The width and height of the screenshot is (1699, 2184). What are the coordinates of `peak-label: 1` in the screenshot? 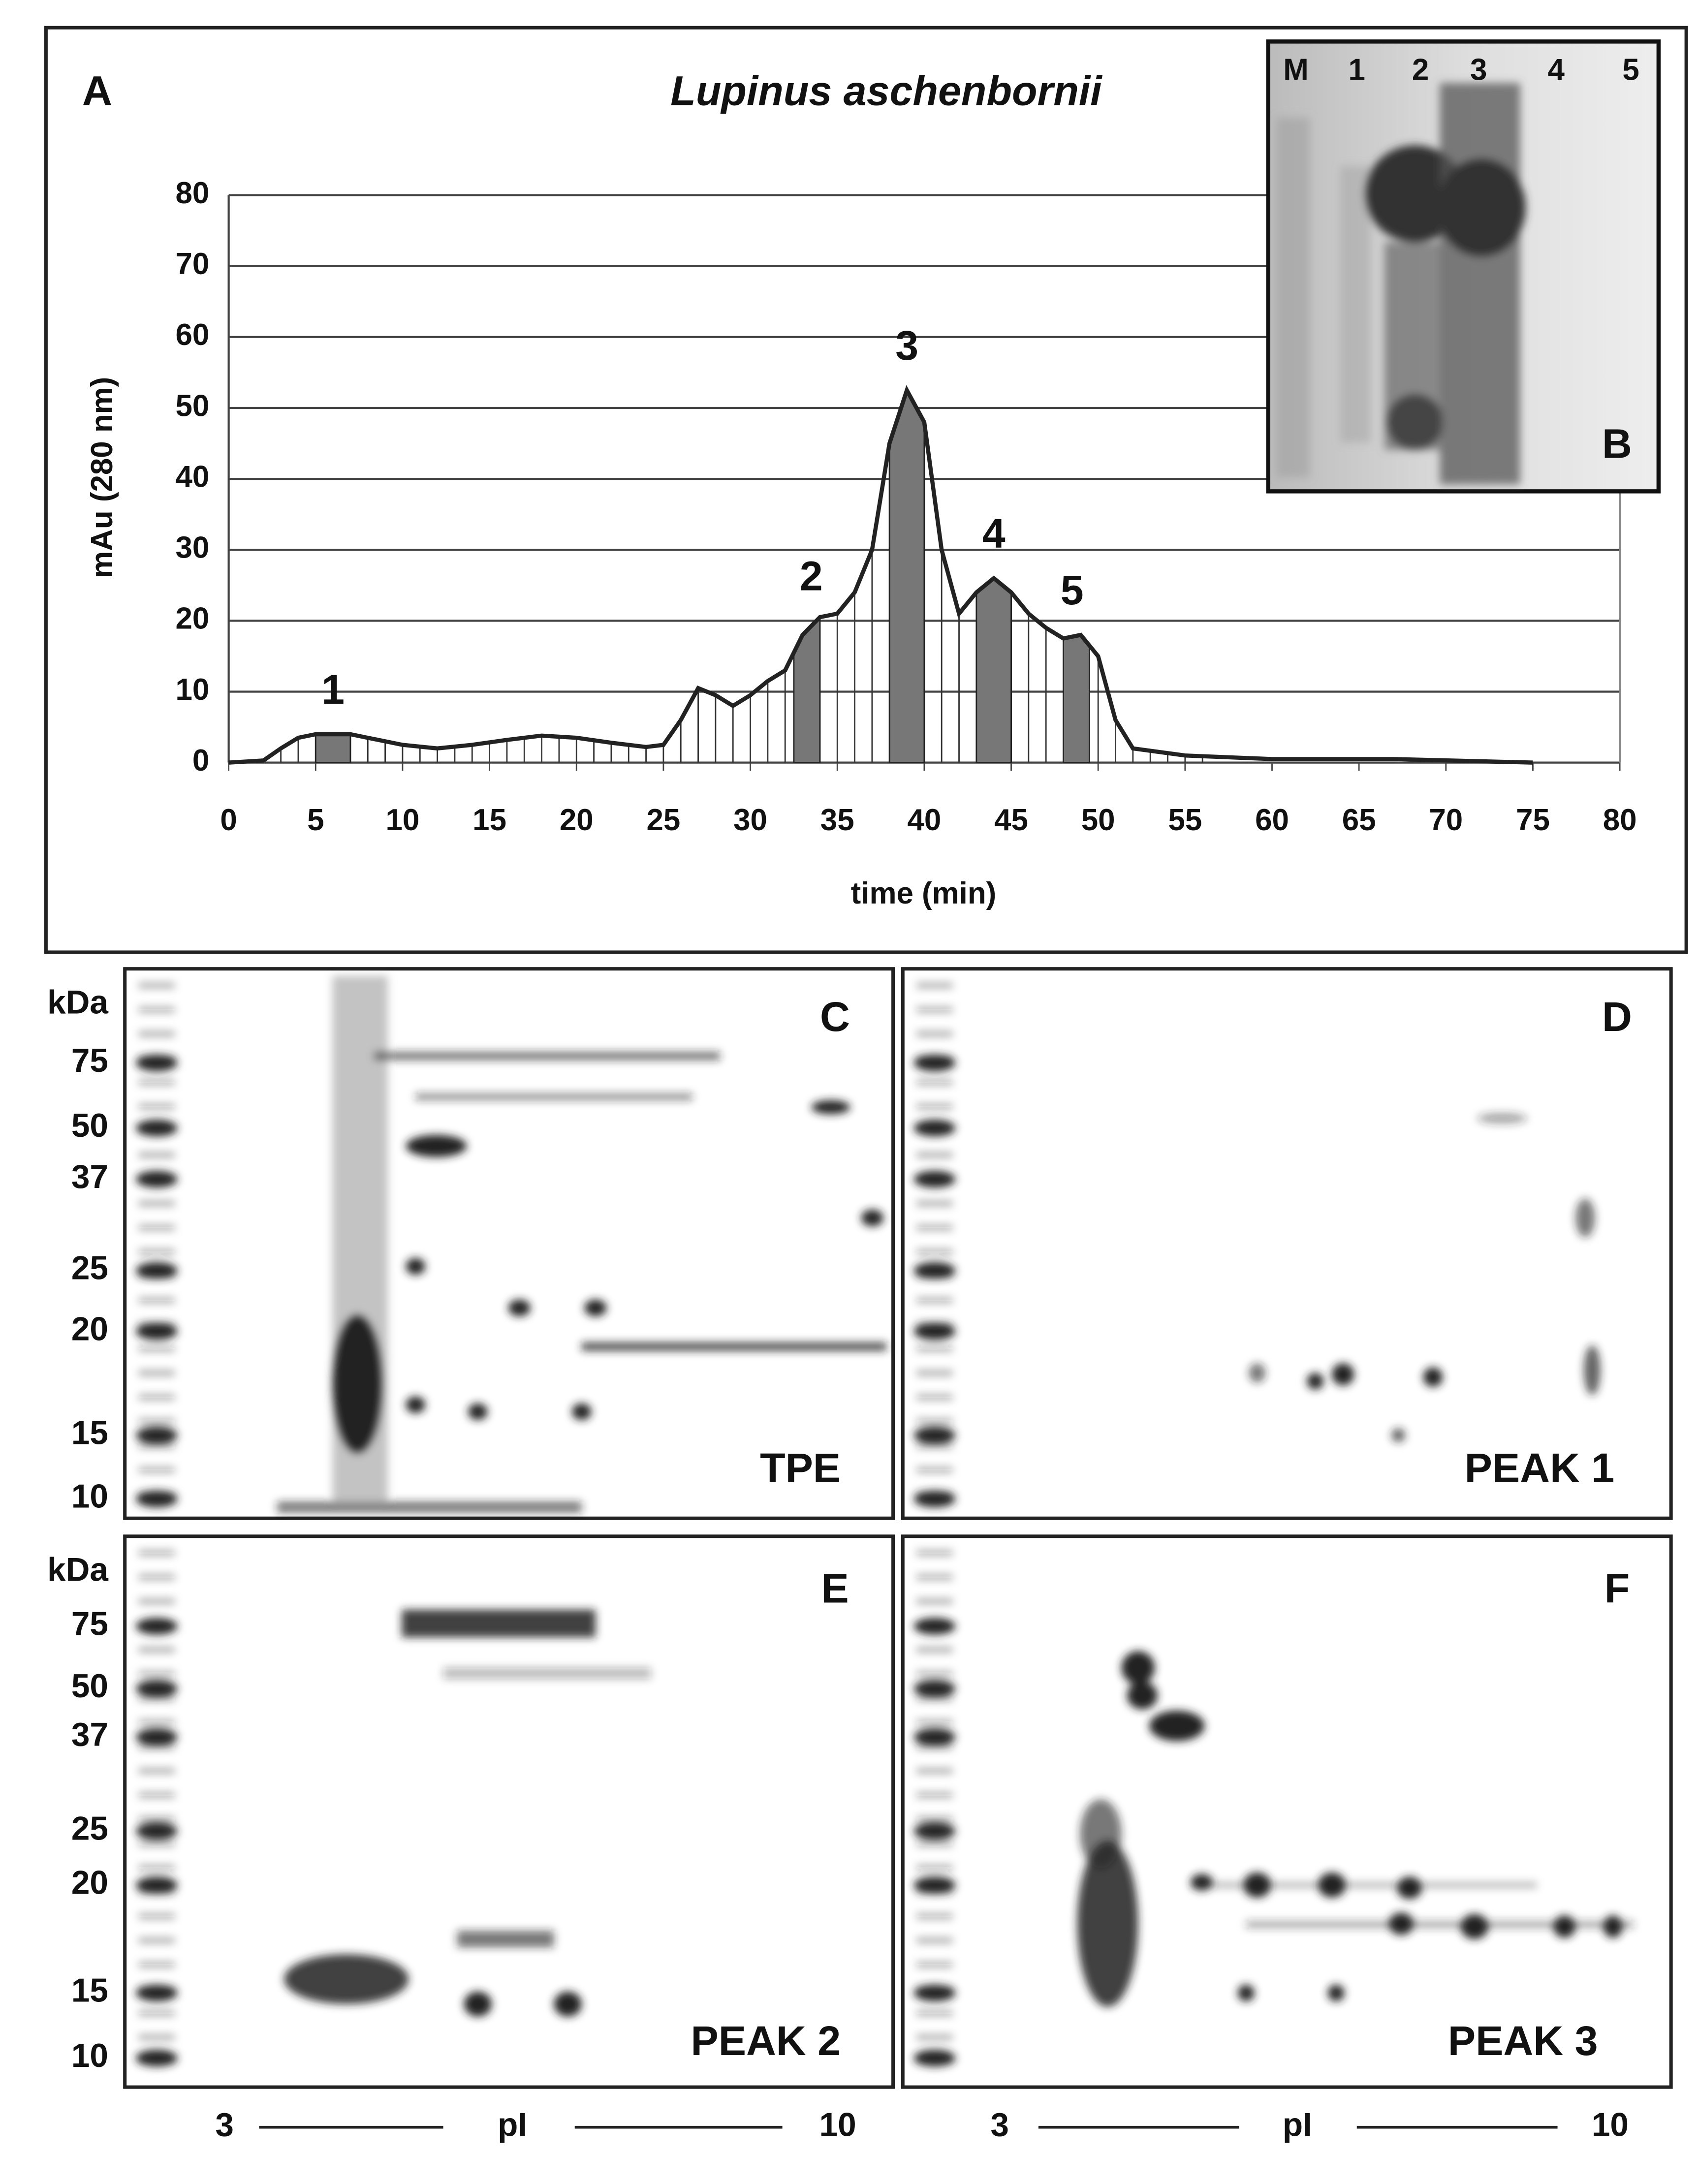 It's located at (333, 689).